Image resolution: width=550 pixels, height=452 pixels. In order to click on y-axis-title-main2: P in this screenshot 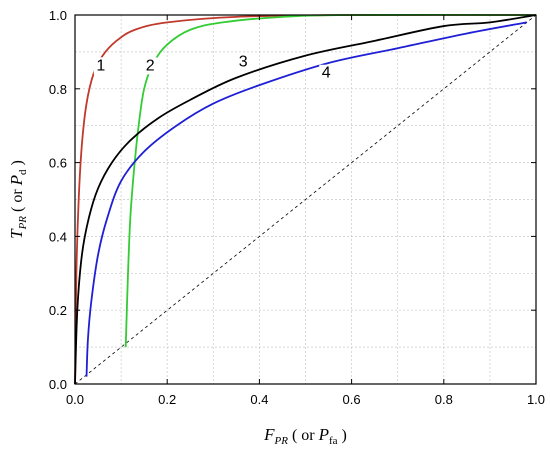, I will do `click(16, 180)`.